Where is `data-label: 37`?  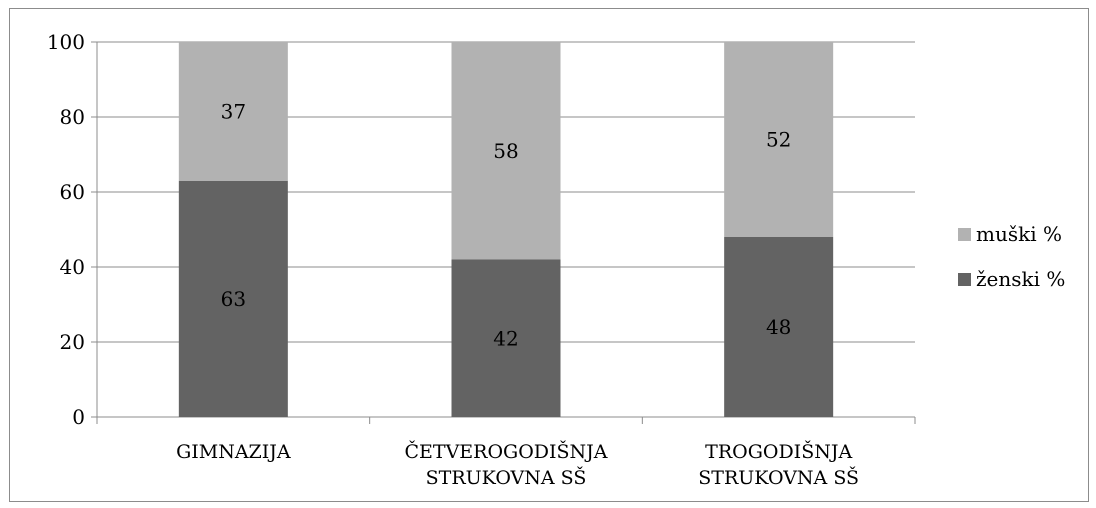
data-label: 37 is located at coordinates (233, 111).